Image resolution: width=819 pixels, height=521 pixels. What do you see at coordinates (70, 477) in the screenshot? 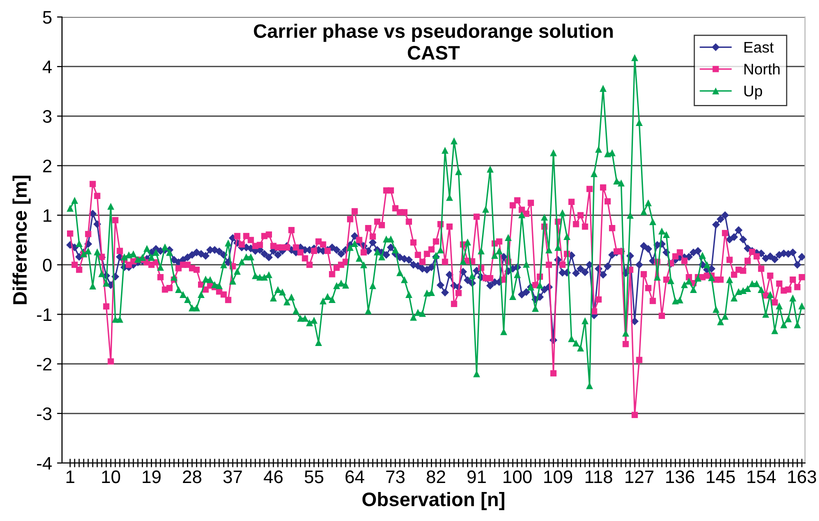
I see `x-tick-label: 1` at bounding box center [70, 477].